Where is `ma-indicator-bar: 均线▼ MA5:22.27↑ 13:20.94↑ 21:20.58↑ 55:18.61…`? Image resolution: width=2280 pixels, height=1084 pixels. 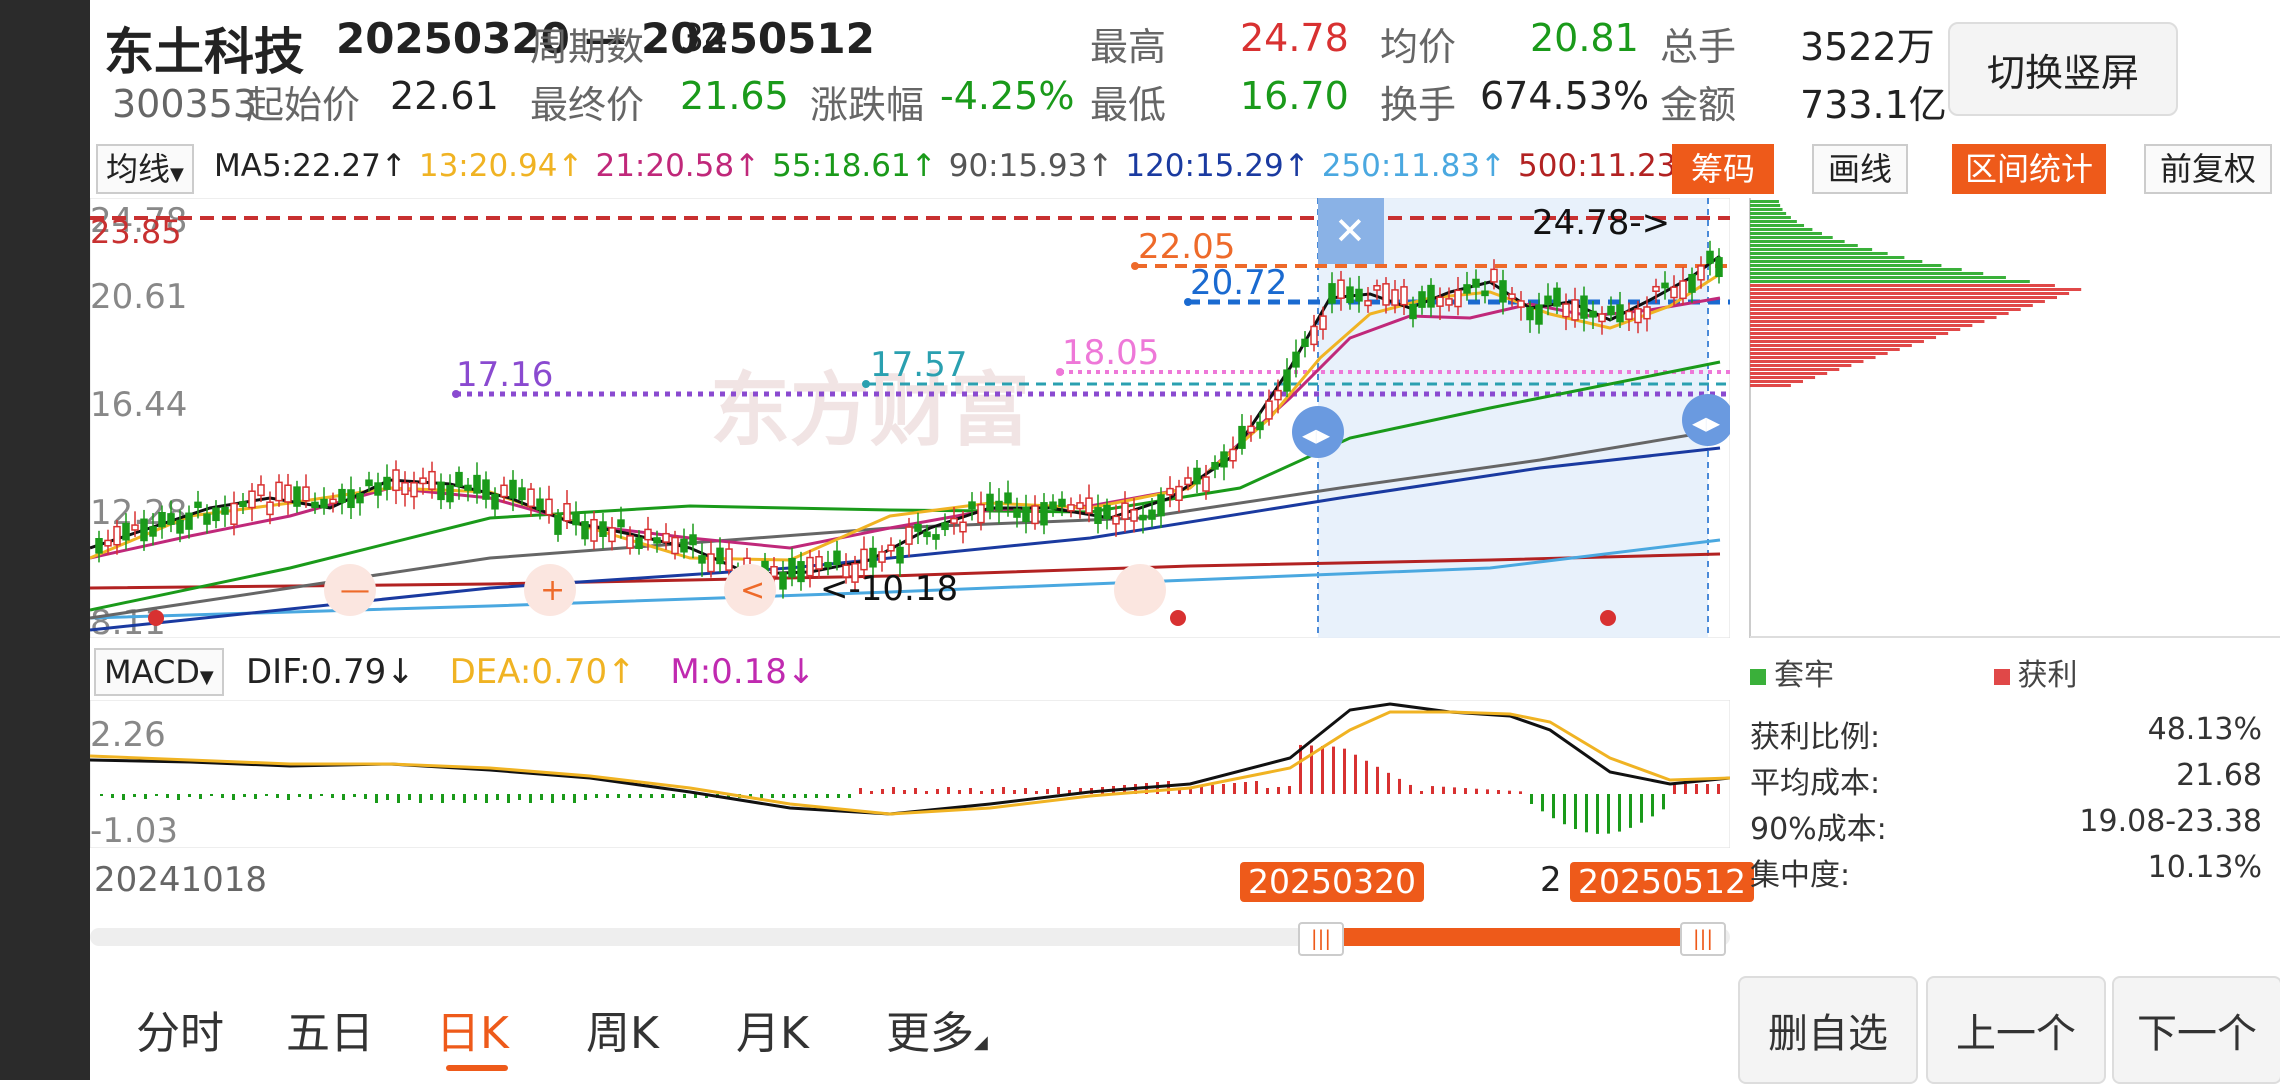
ma-indicator-bar: 均线▼ MA5:22.27↑ 13:20.94↑ 21:20.58↑ 55:18.61… is located at coordinates (1185, 169).